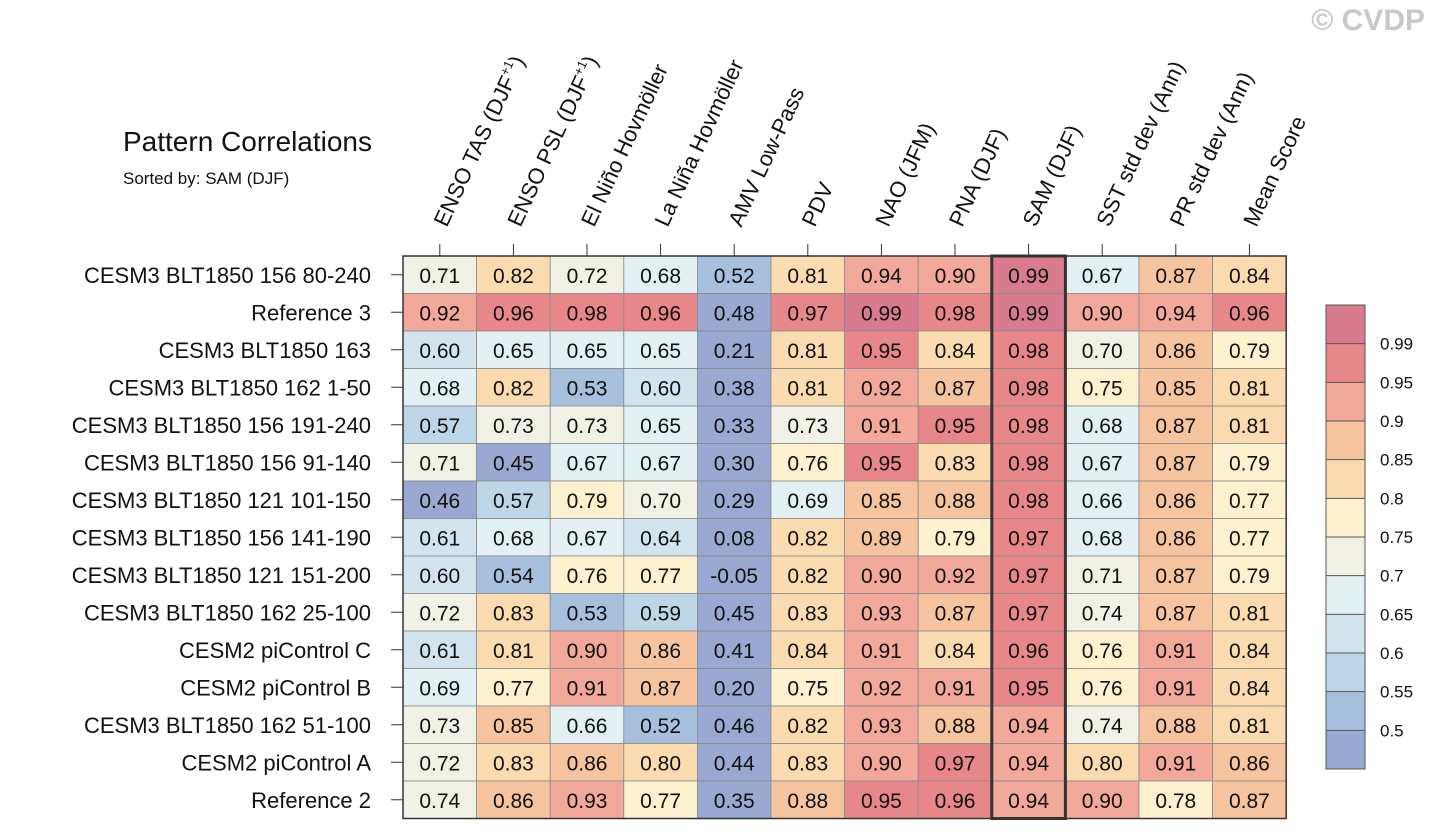 Image resolution: width=1437 pixels, height=839 pixels. Describe the element at coordinates (1102, 726) in the screenshot. I see `cell-value-label: 0.74` at that location.